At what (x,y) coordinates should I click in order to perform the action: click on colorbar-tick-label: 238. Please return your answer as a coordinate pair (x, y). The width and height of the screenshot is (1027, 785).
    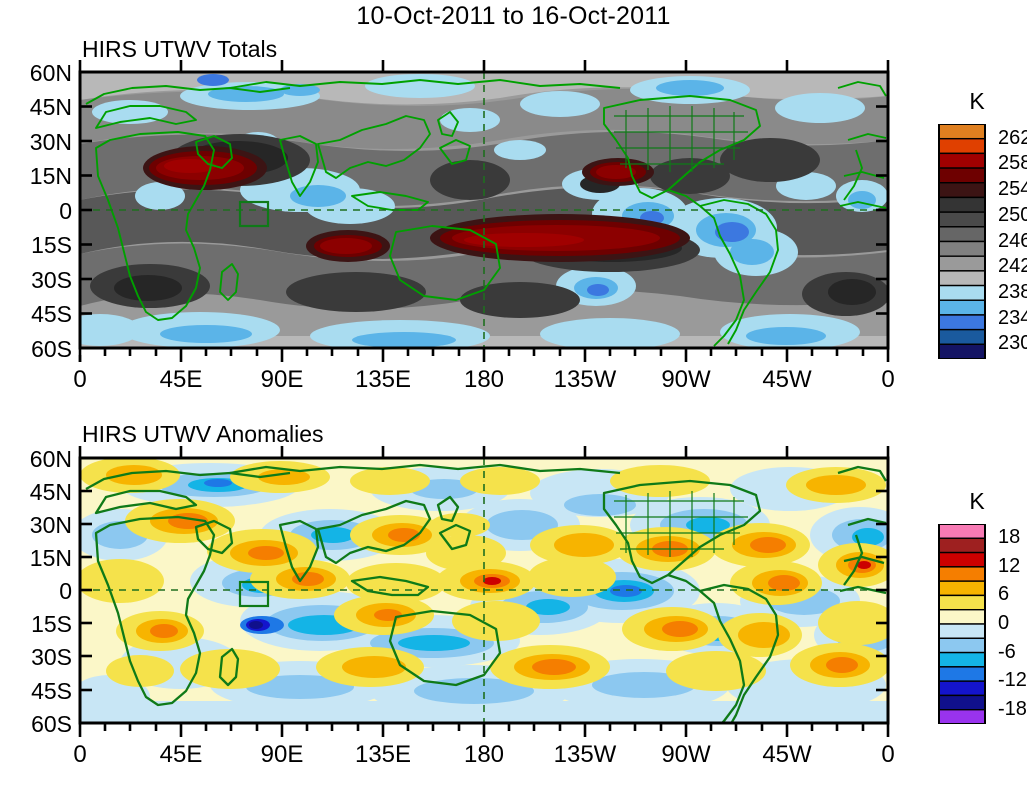
    Looking at the image, I should click on (1012, 291).